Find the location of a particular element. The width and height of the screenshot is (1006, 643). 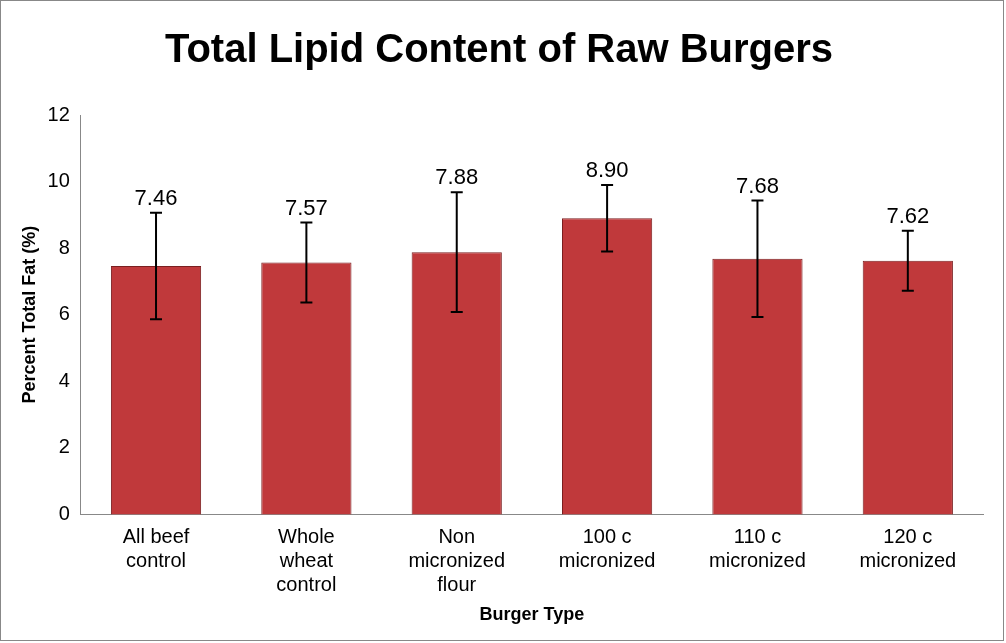

y-axis-title: Percent Total Fat (%) is located at coordinates (28, 314).